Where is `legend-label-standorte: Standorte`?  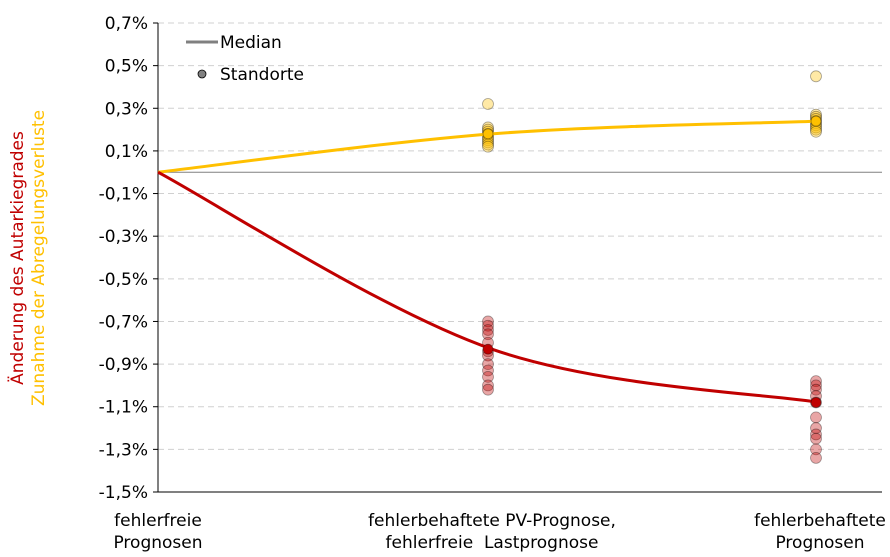 legend-label-standorte: Standorte is located at coordinates (262, 75).